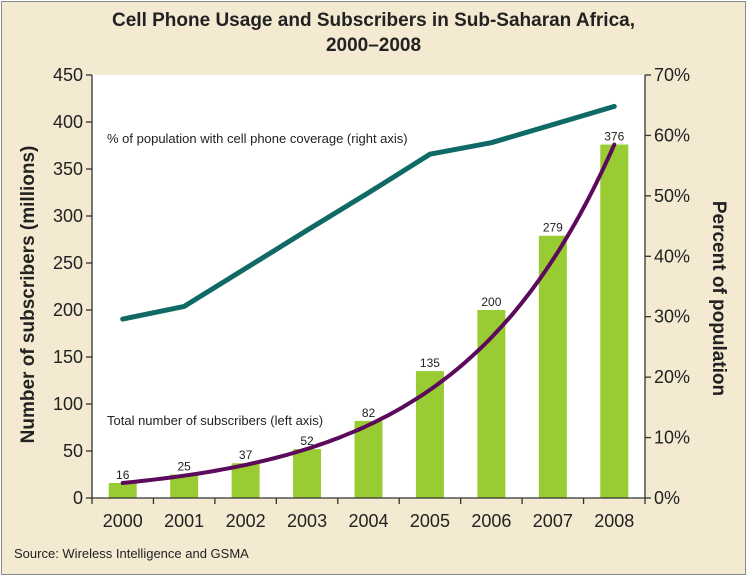 The height and width of the screenshot is (576, 747). What do you see at coordinates (430, 521) in the screenshot?
I see `x-tick-label-2005: 2005` at bounding box center [430, 521].